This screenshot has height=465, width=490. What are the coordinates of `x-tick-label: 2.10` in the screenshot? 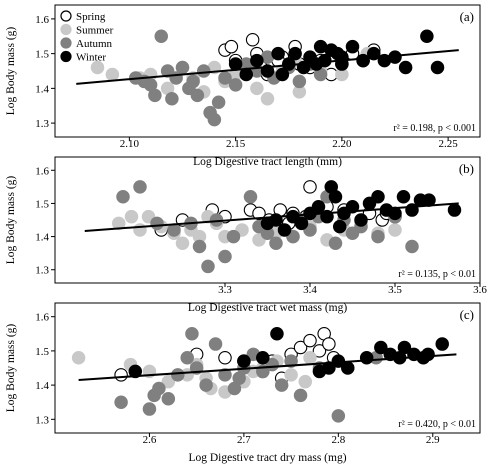 It's located at (130, 144).